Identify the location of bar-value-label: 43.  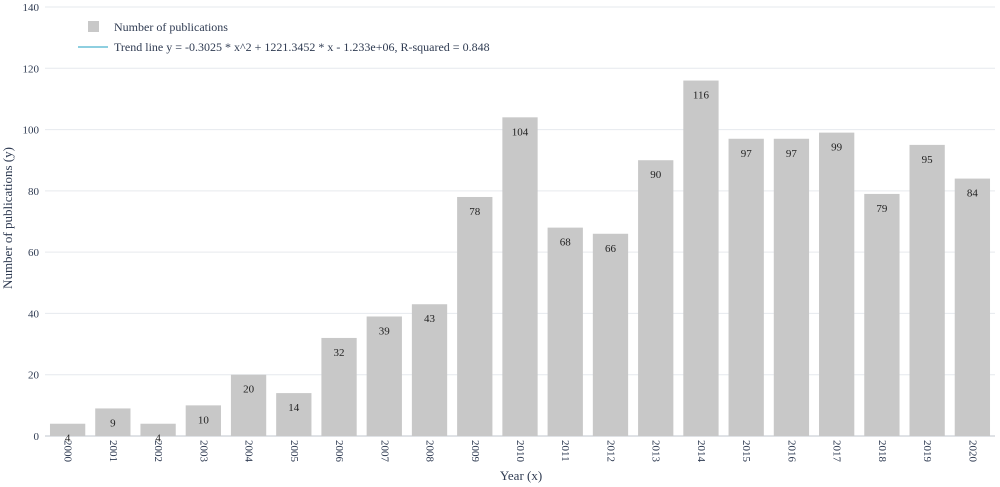
(430, 319).